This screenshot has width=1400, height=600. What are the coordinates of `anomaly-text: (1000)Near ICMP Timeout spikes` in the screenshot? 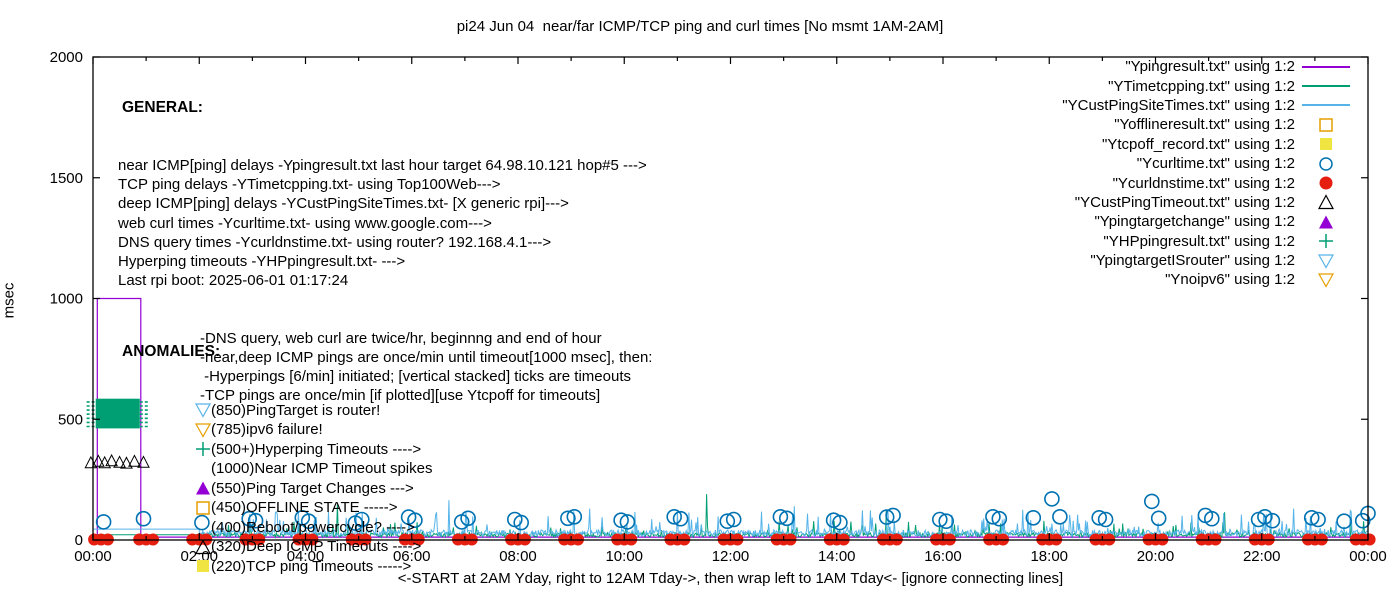 It's located at (322, 468).